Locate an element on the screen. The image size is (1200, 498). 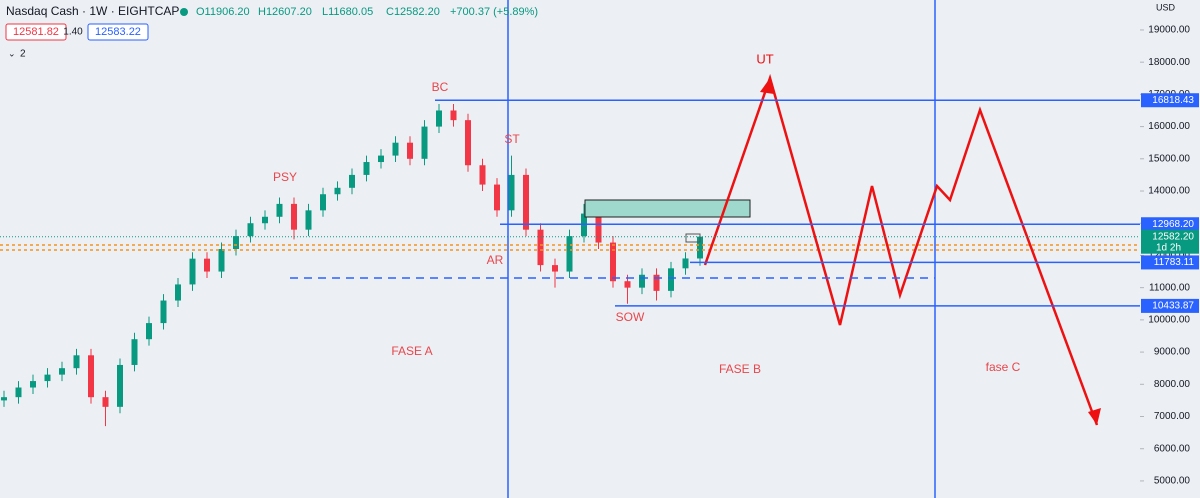
wyckoff-label: AR is located at coordinates (495, 260).